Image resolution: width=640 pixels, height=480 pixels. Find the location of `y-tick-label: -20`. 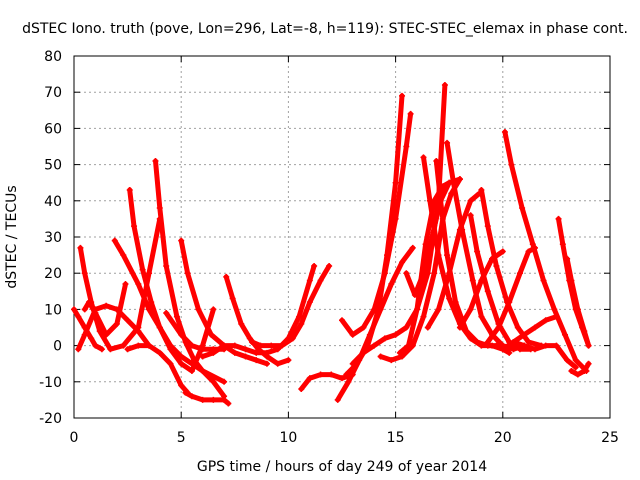

y-tick-label: -20 is located at coordinates (50, 419).